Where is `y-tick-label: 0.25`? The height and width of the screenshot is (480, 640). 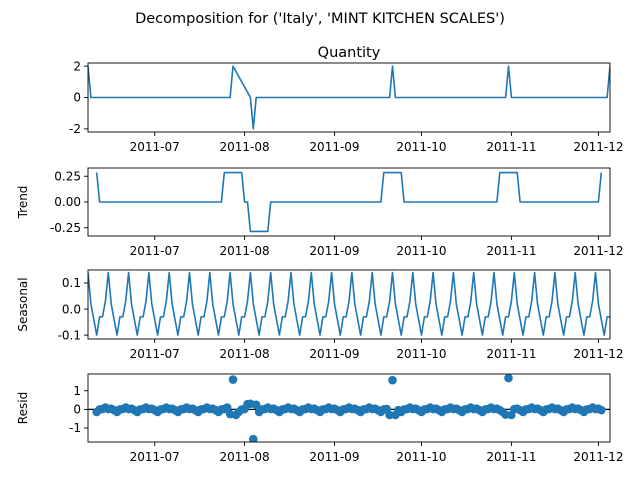 y-tick-label: 0.25 is located at coordinates (67, 176).